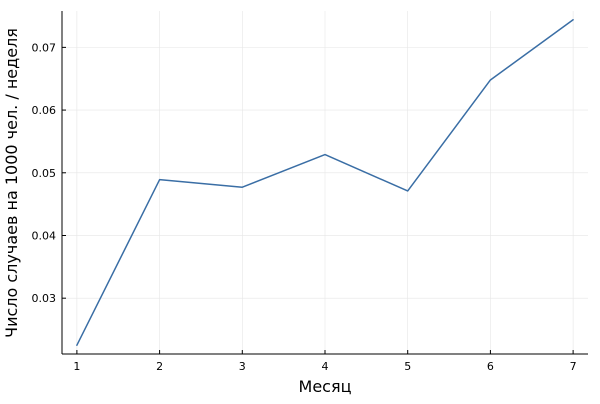  What do you see at coordinates (44, 173) in the screenshot?
I see `y-tick-label: 0.05` at bounding box center [44, 173].